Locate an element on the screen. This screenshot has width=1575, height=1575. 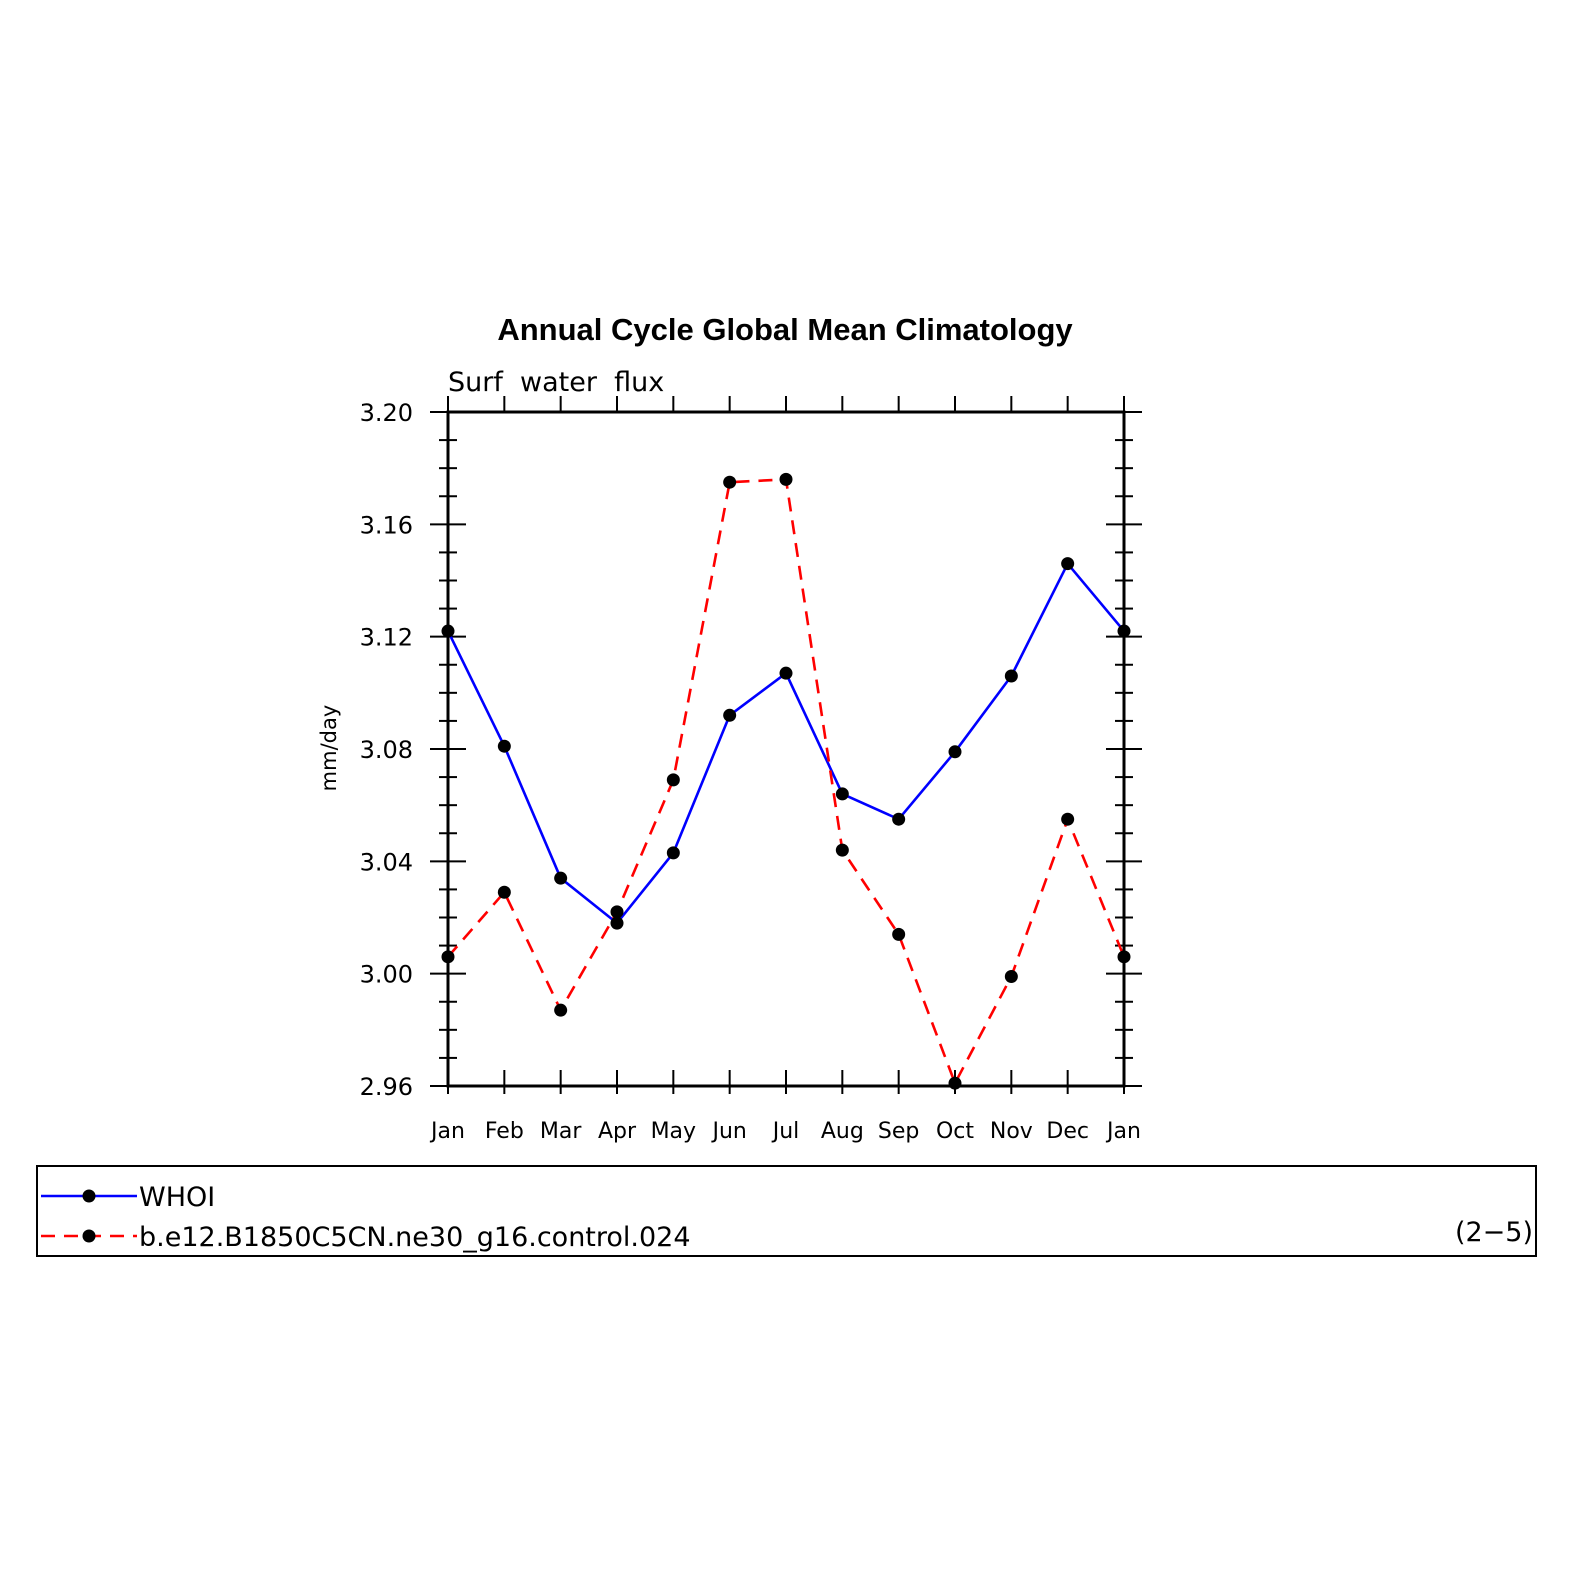
y-tick-label: 2.96 is located at coordinates (386, 1087).